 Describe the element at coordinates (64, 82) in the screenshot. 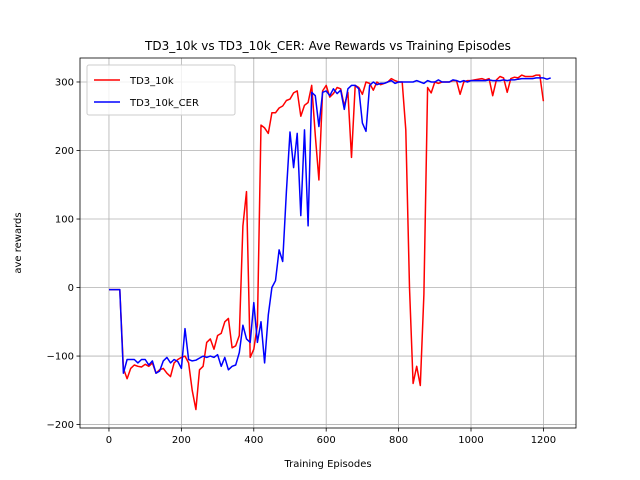

I see `y-tick-label: 300` at that location.